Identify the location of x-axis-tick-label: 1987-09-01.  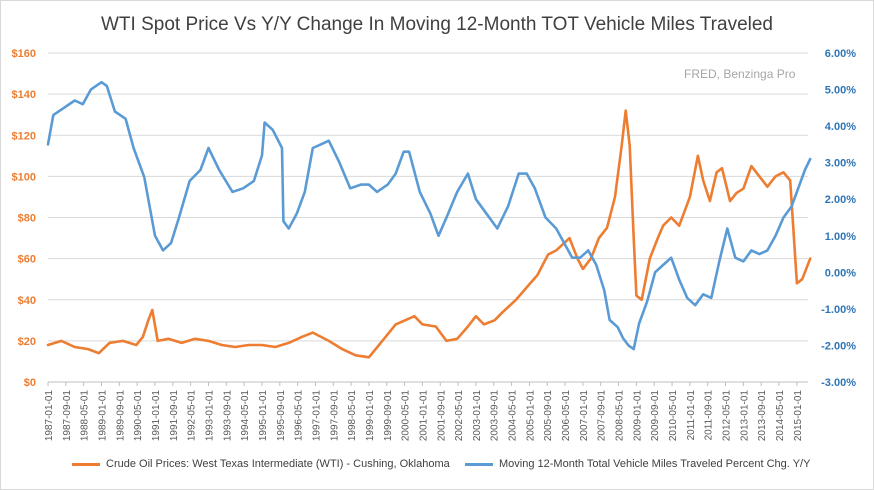
(67, 416).